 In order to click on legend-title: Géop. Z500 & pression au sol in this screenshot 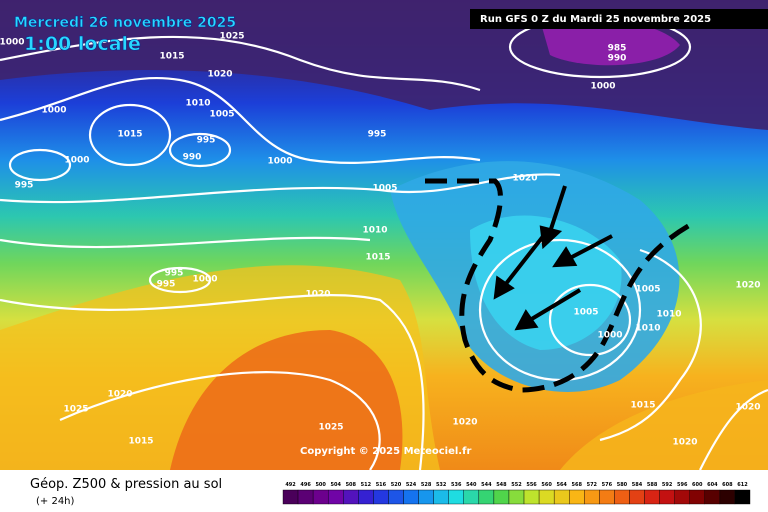, I will do `click(126, 484)`.